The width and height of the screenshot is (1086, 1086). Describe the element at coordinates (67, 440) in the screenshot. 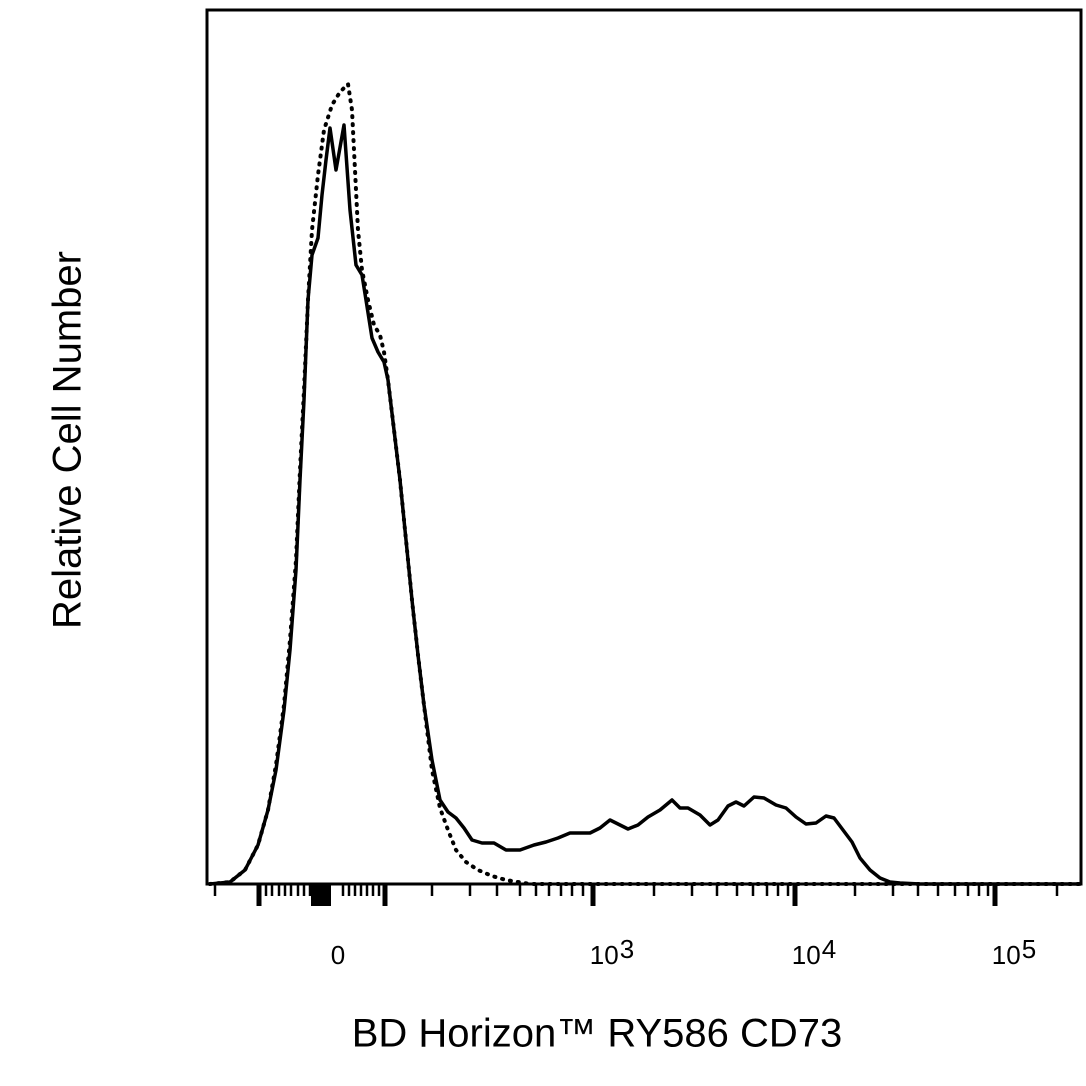

I see `y-axis-label: Relative Cell Number` at that location.